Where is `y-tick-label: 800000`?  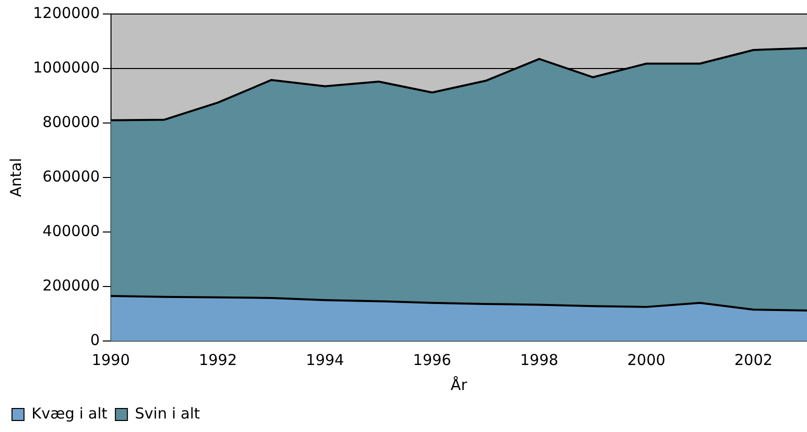
y-tick-label: 800000 is located at coordinates (71, 121).